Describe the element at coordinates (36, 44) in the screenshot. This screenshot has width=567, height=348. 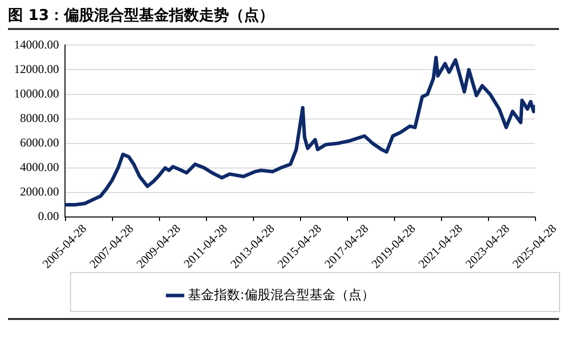
I see `y-tick-label: 14000.00` at that location.